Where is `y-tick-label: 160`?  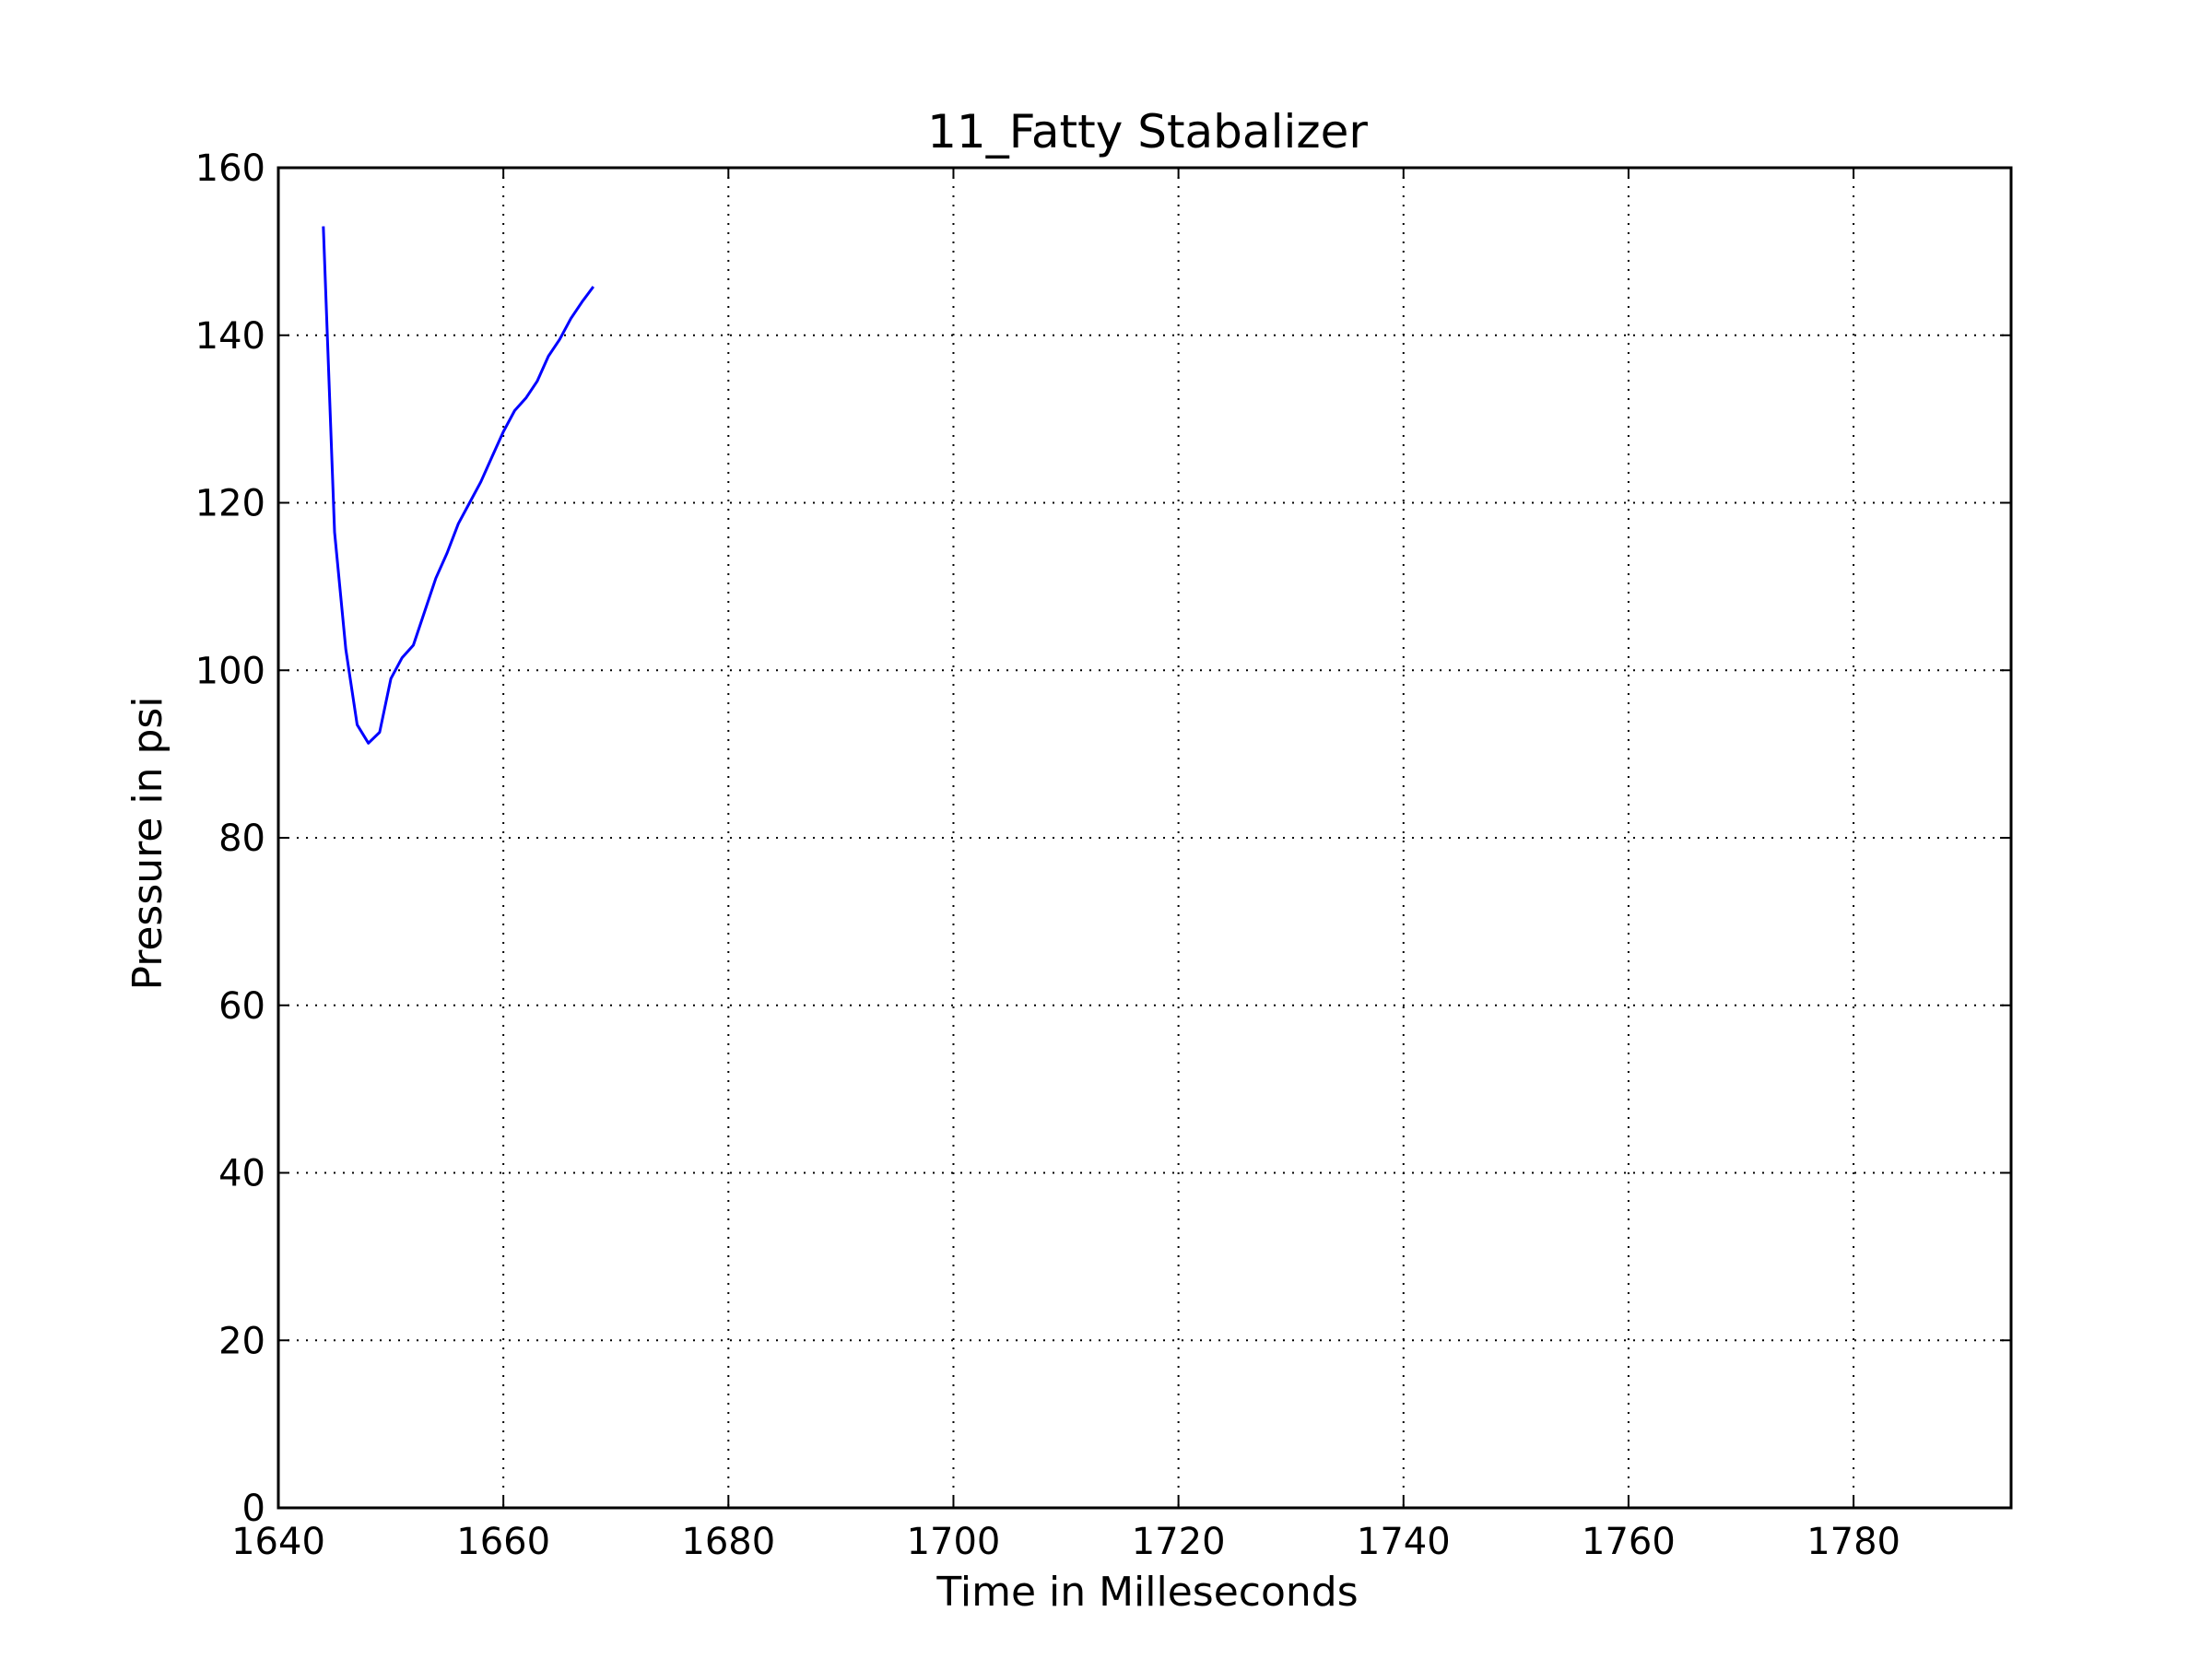 y-tick-label: 160 is located at coordinates (230, 168).